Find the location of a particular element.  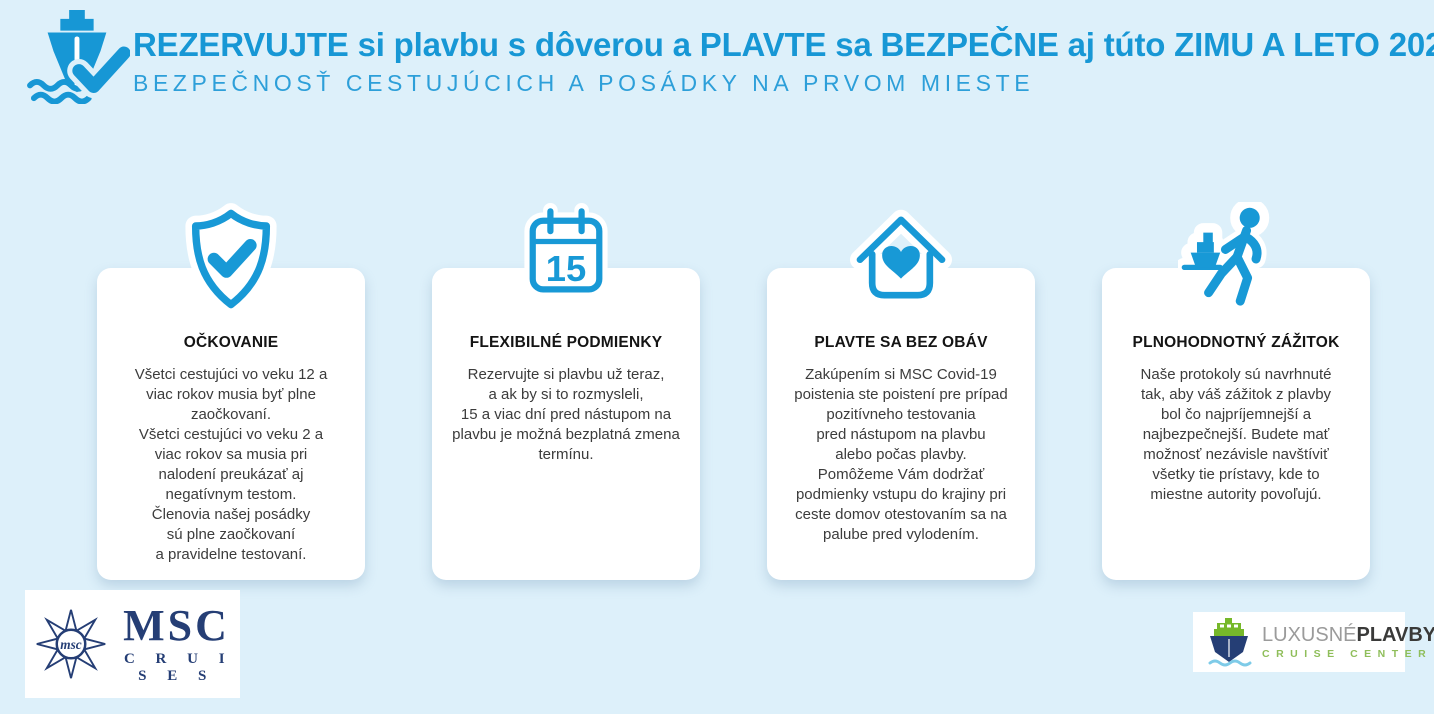

agency-name-bold: PLAVBY.SK is located at coordinates (1395, 635).